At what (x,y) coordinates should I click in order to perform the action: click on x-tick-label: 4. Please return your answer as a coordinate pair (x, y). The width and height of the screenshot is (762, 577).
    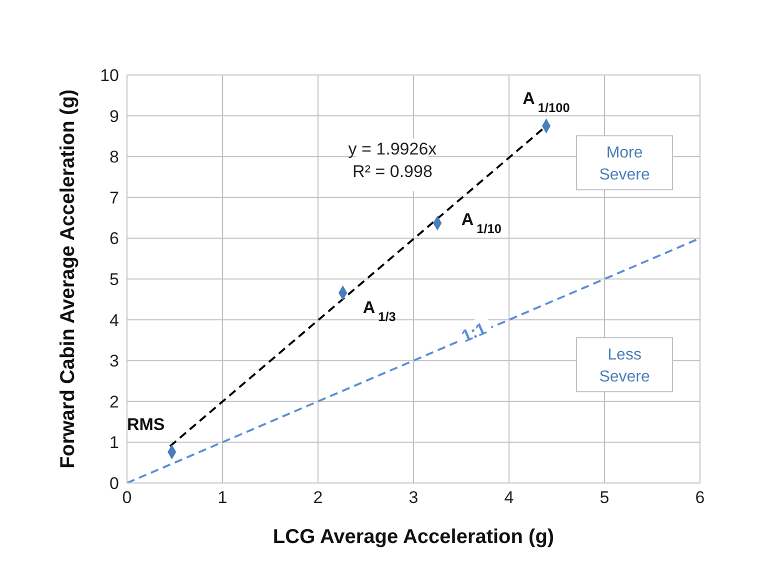
    Looking at the image, I should click on (509, 498).